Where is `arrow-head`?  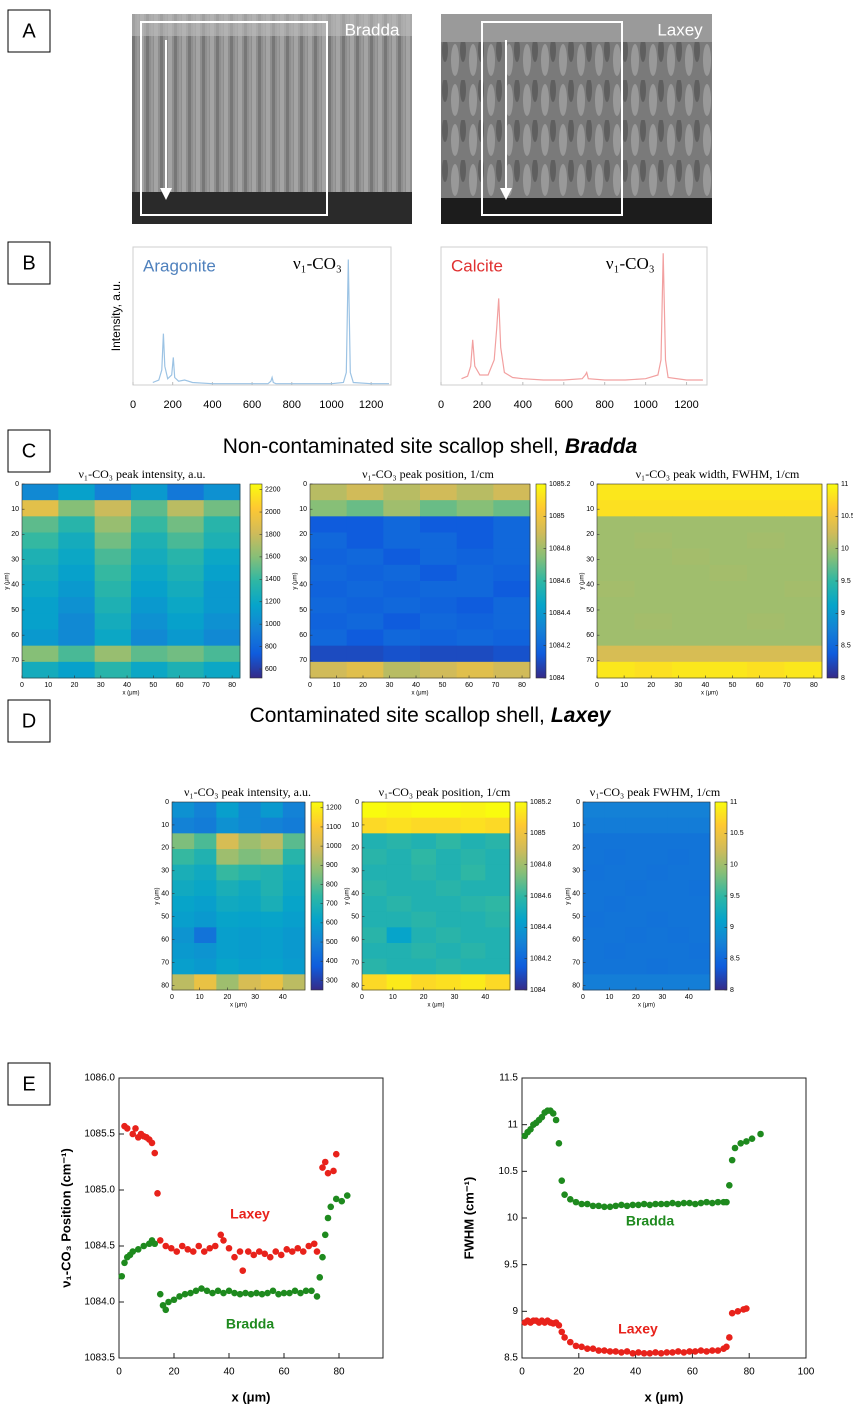
arrow-head is located at coordinates (166, 194).